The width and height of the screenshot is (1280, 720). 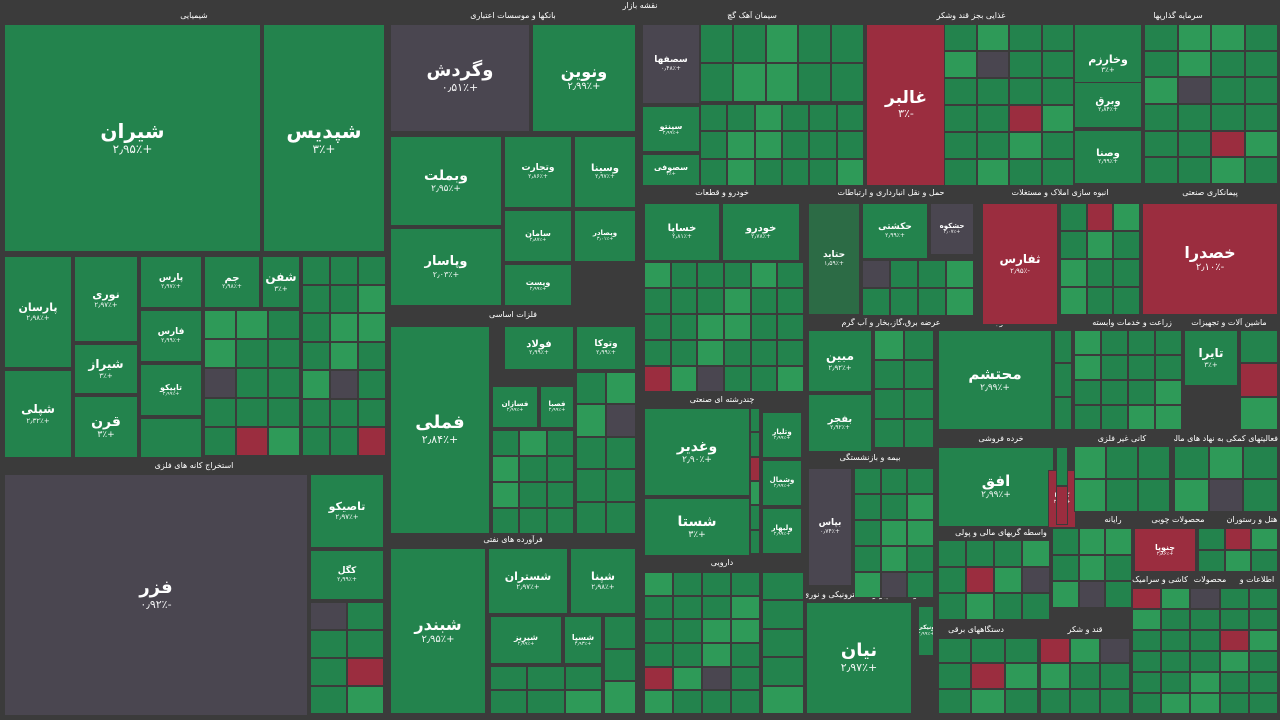 What do you see at coordinates (603, 581) in the screenshot?
I see `stock-tile: شپنا +۲٫۹۸٪` at bounding box center [603, 581].